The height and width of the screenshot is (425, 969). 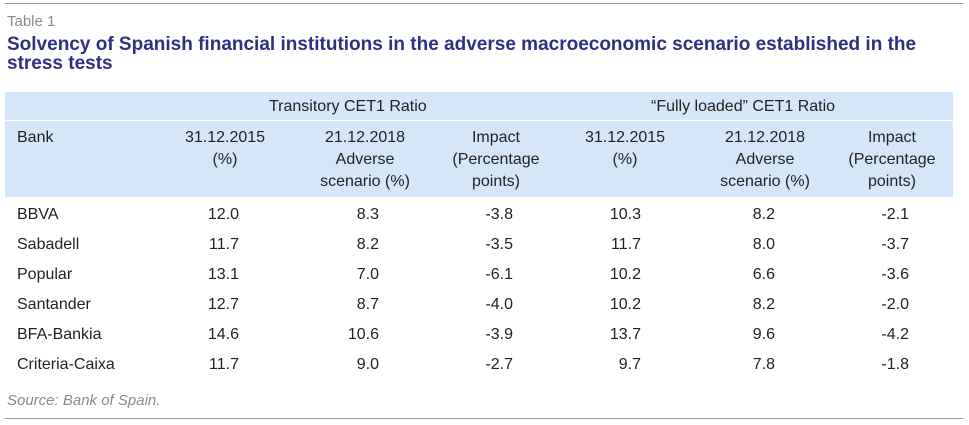 I want to click on cell-bank: Criteria-Caixa, so click(x=66, y=364).